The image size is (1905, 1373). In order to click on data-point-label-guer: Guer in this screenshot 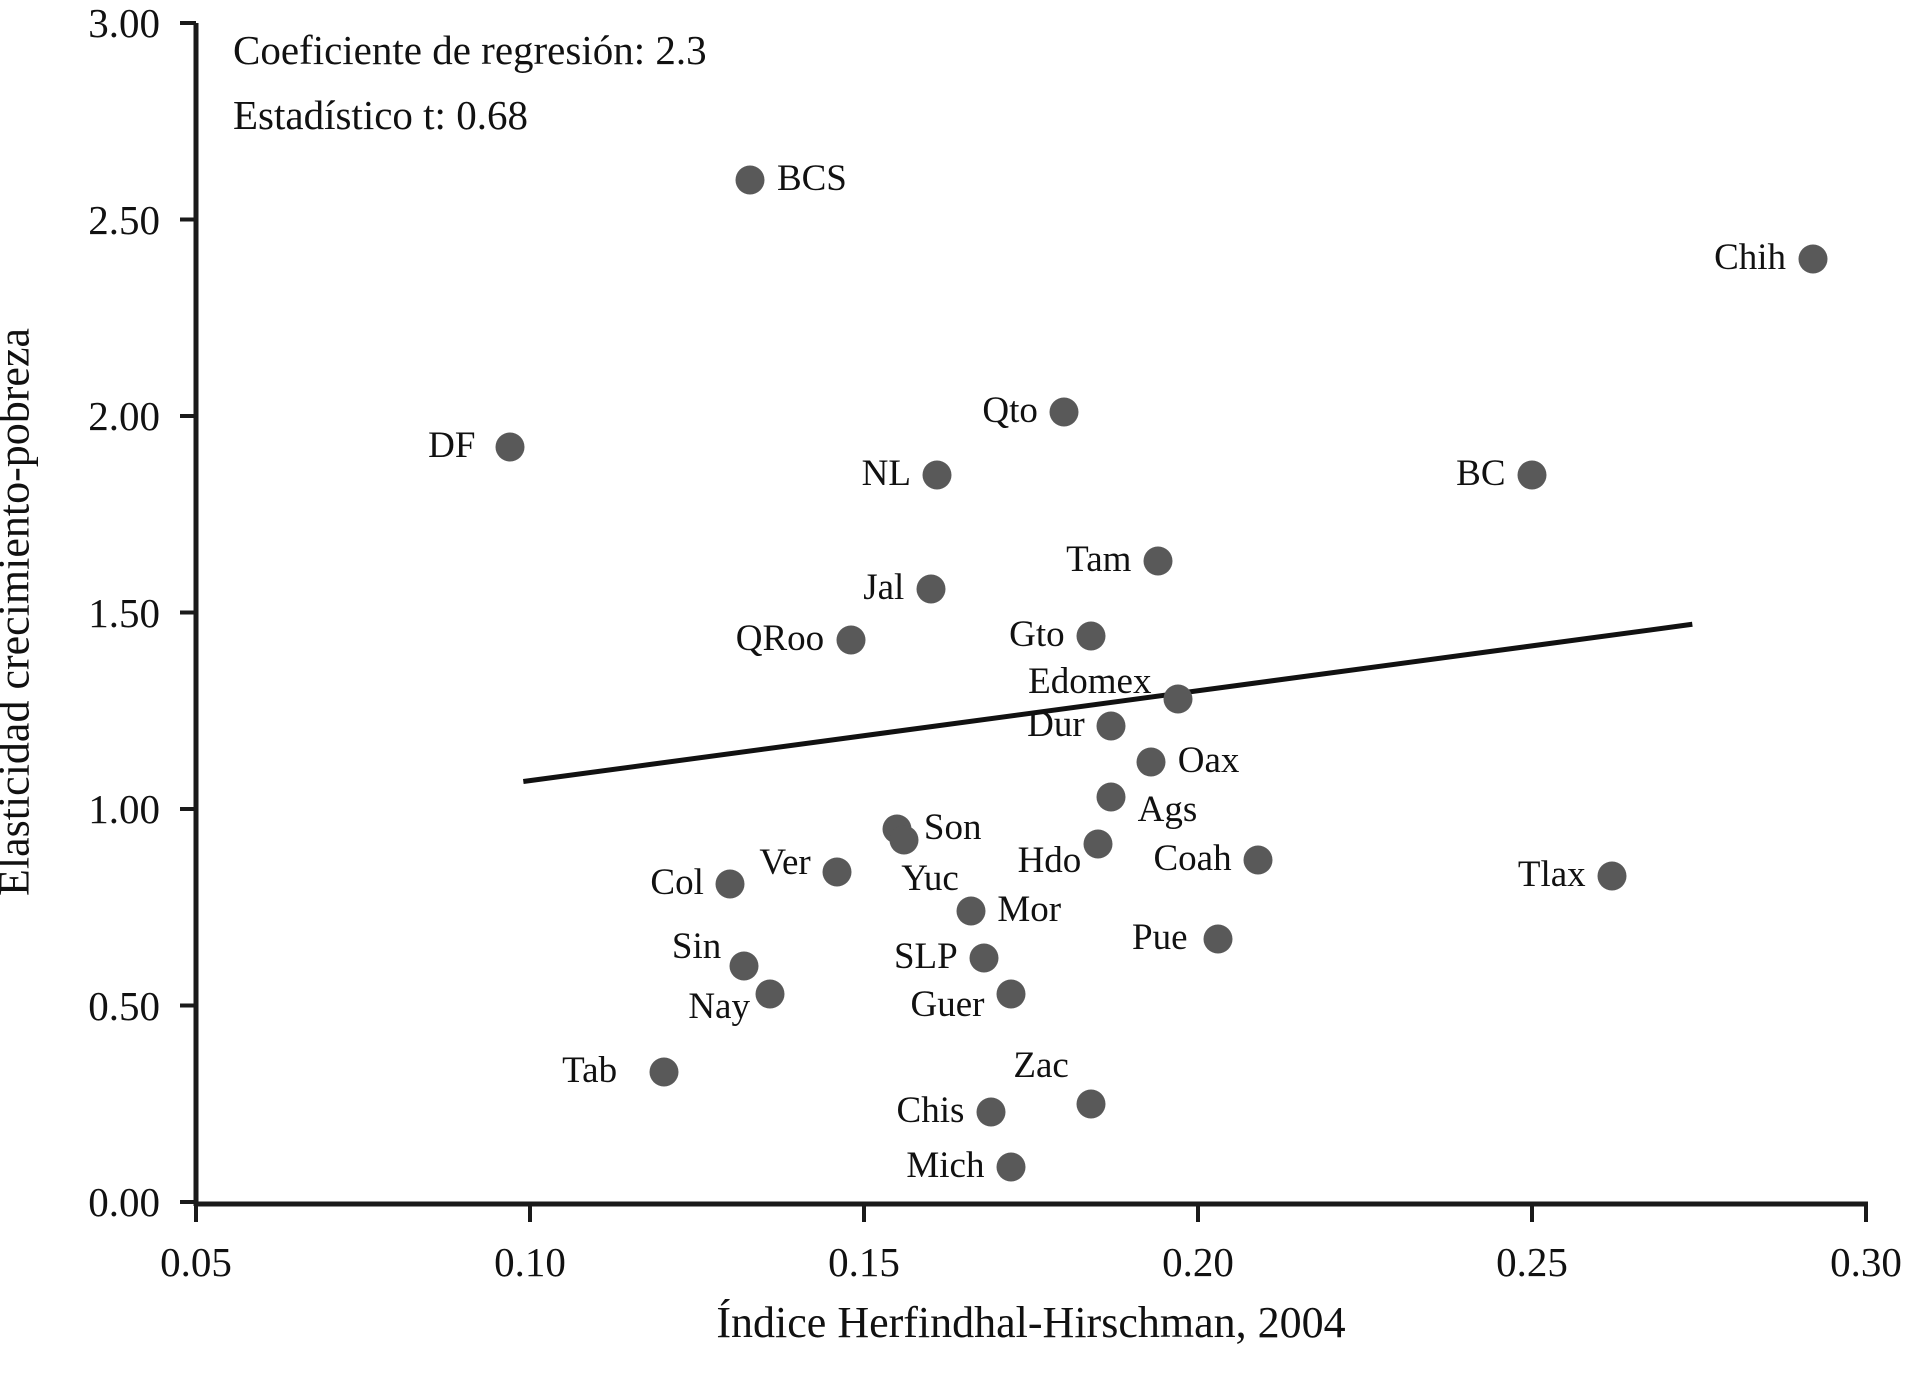, I will do `click(947, 1004)`.